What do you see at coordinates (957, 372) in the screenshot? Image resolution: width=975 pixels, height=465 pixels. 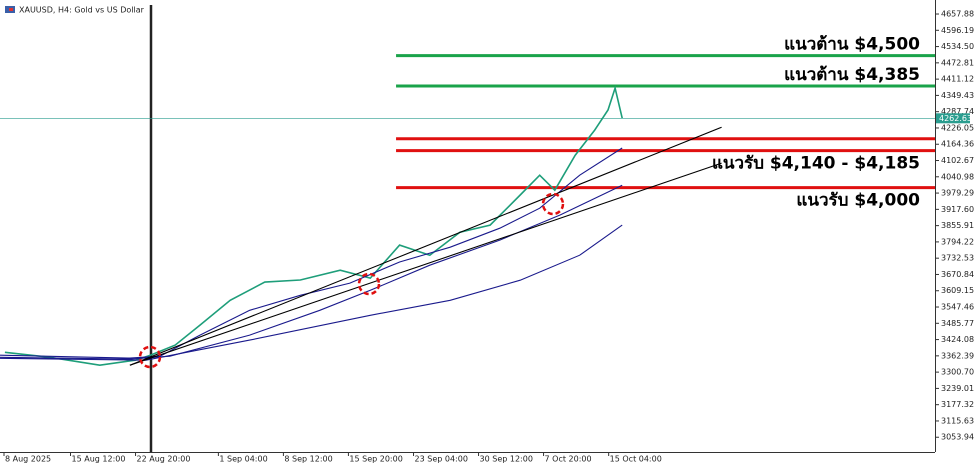 I see `y-tick-label: 3300.70` at bounding box center [957, 372].